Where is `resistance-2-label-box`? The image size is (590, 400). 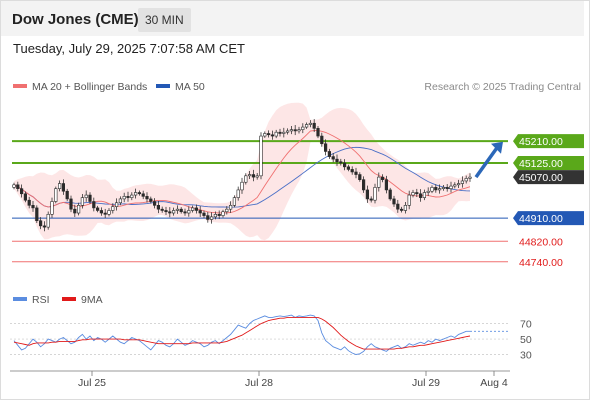
resistance-2-label-box is located at coordinates (548, 141).